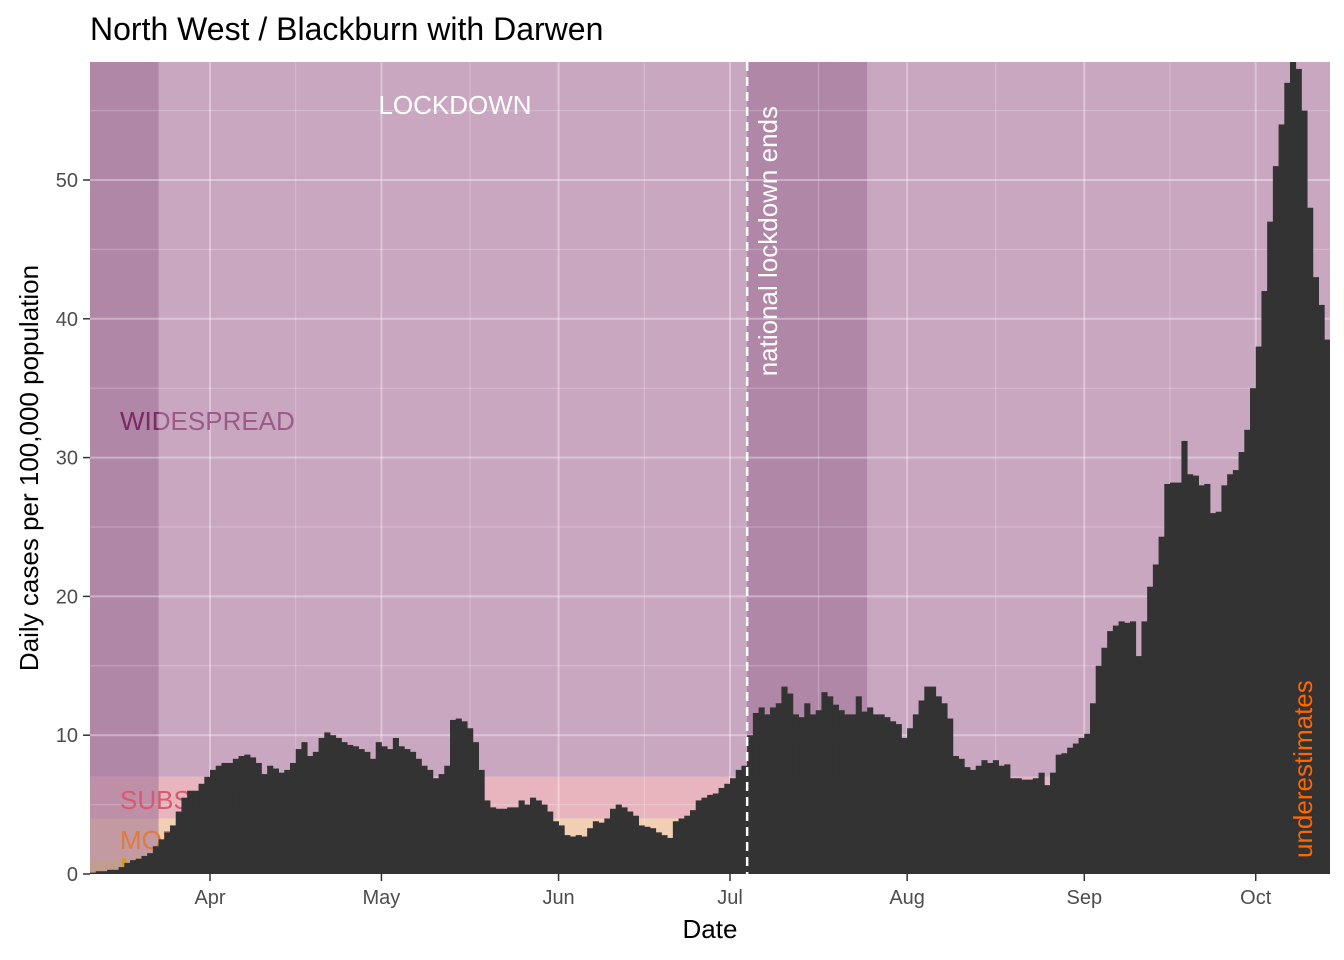 This screenshot has height=960, width=1344. What do you see at coordinates (67, 181) in the screenshot?
I see `y-tick-label: 50` at bounding box center [67, 181].